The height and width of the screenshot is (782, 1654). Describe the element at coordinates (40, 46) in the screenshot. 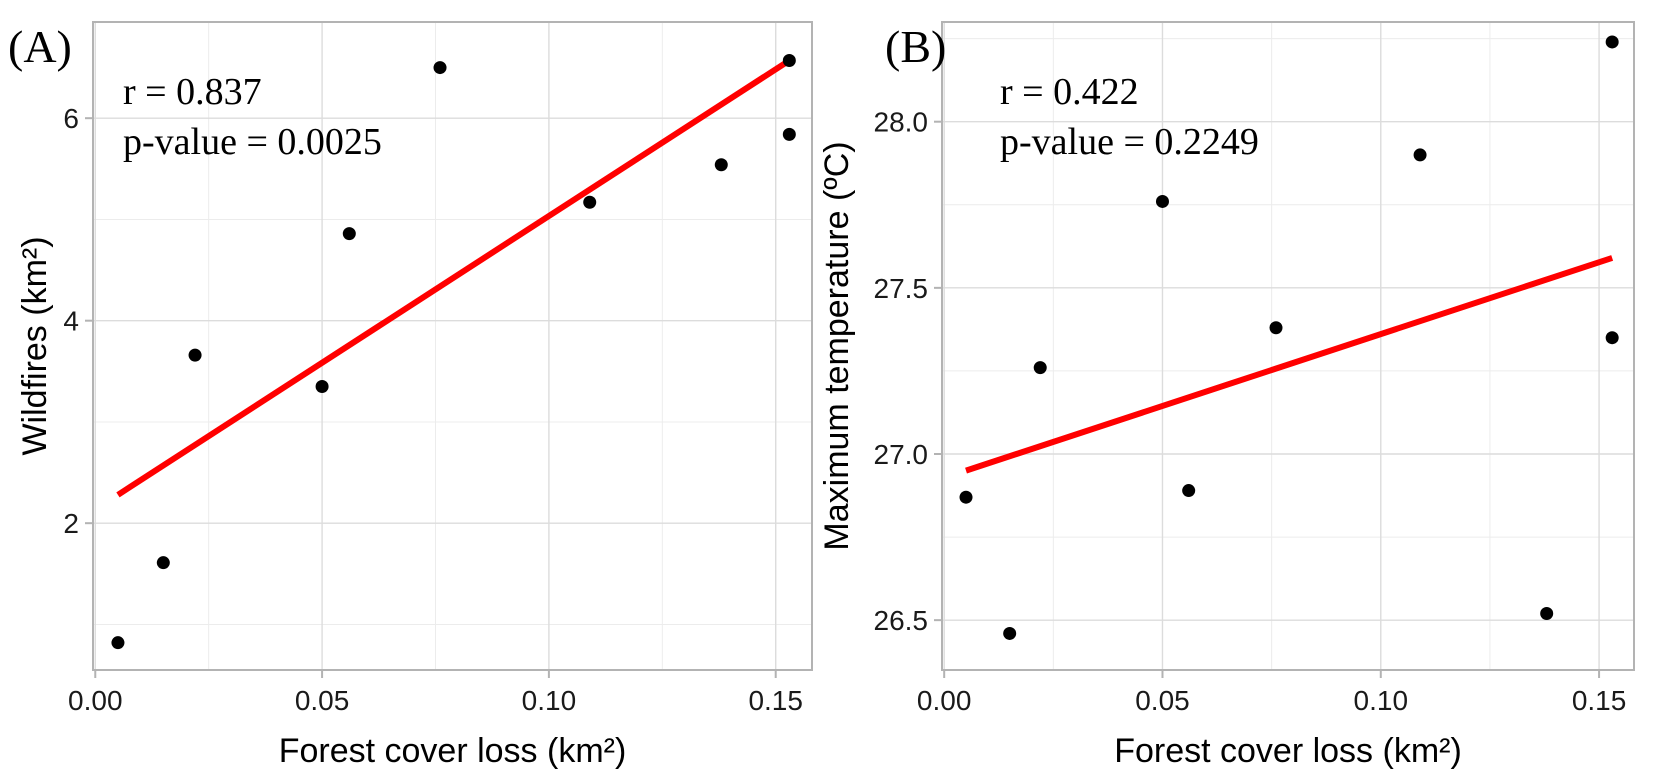

I see `panel-a-label: (A)` at that location.